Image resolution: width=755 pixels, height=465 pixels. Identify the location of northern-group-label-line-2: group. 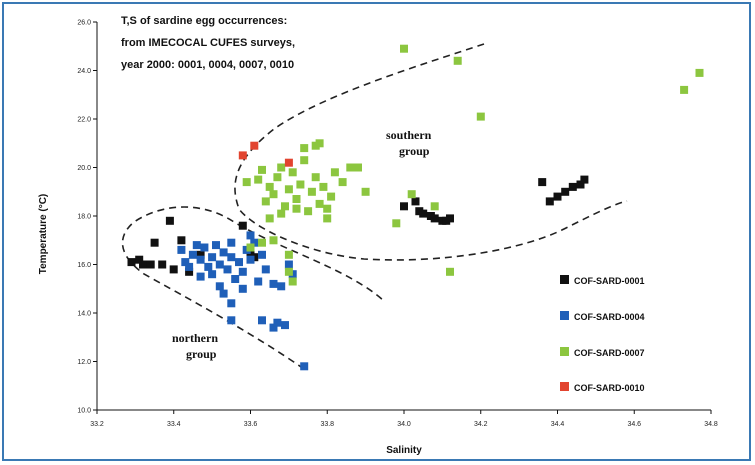
(201, 354).